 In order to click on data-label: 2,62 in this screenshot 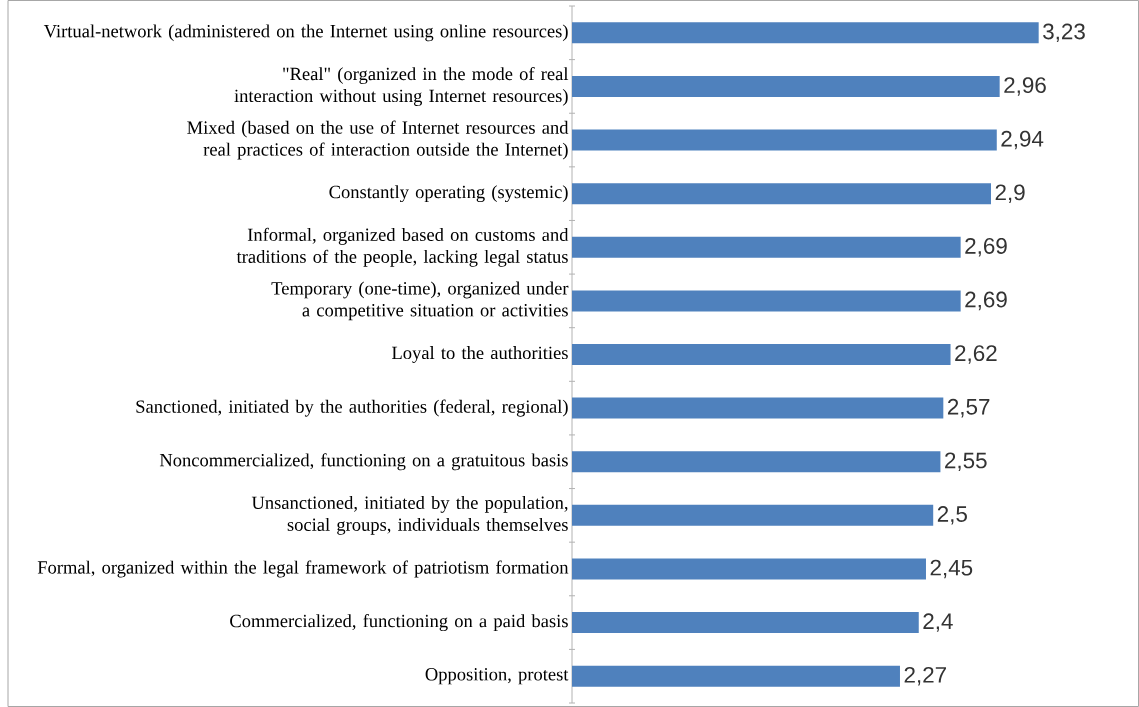, I will do `click(976, 354)`.